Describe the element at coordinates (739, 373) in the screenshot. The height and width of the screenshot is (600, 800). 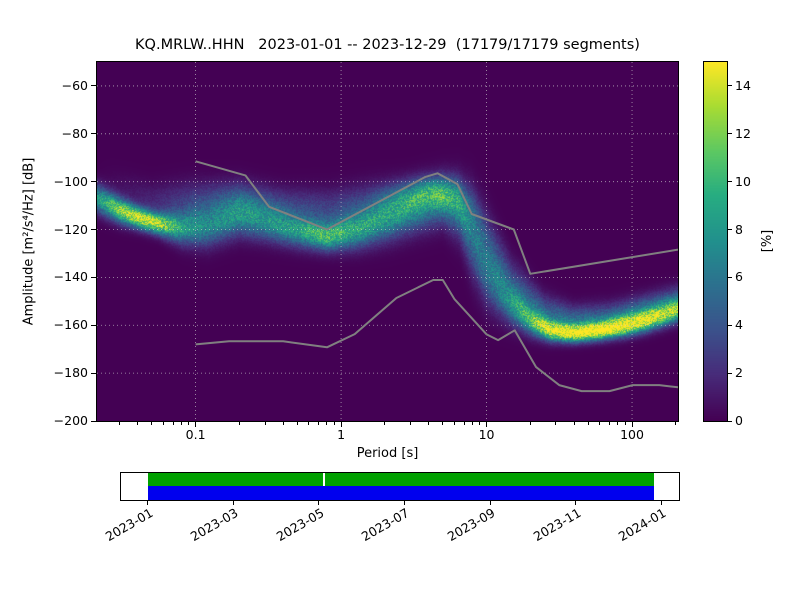
I see `colorbar-tick-label: 2` at that location.